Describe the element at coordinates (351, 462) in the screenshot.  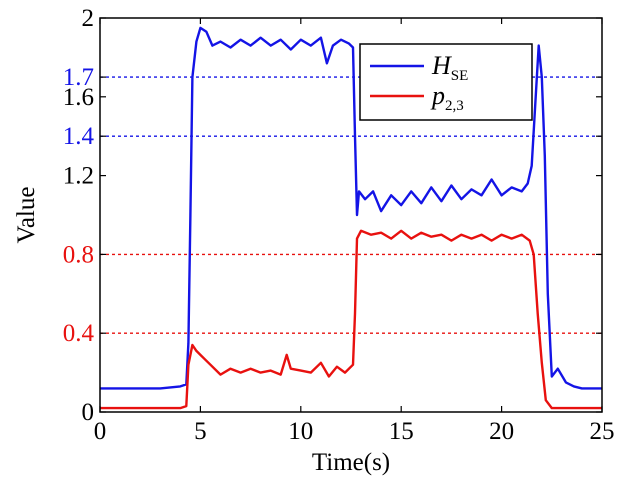
I see `x-axis-title: Time(s)` at that location.